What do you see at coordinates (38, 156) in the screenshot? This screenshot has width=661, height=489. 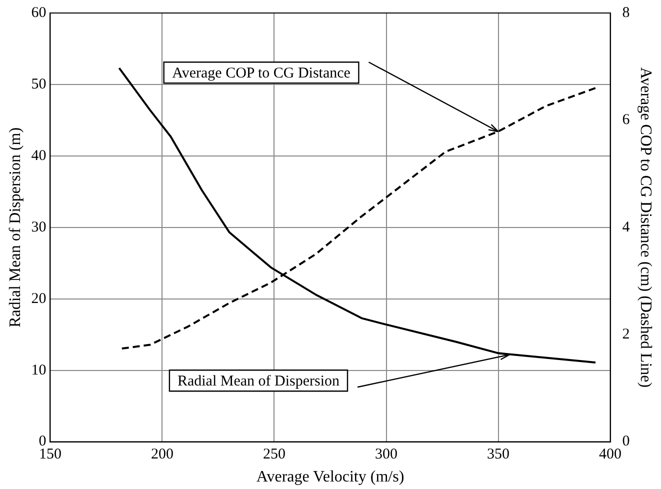 I see `y-tick-label: 40` at bounding box center [38, 156].